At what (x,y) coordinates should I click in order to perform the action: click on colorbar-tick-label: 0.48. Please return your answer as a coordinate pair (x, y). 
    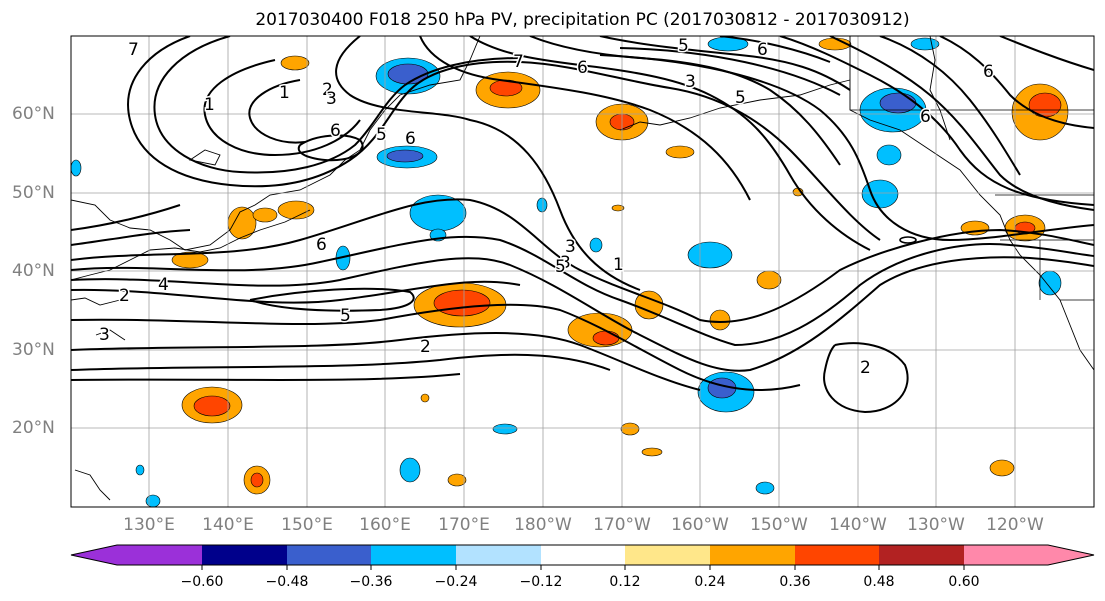
    Looking at the image, I should click on (879, 582).